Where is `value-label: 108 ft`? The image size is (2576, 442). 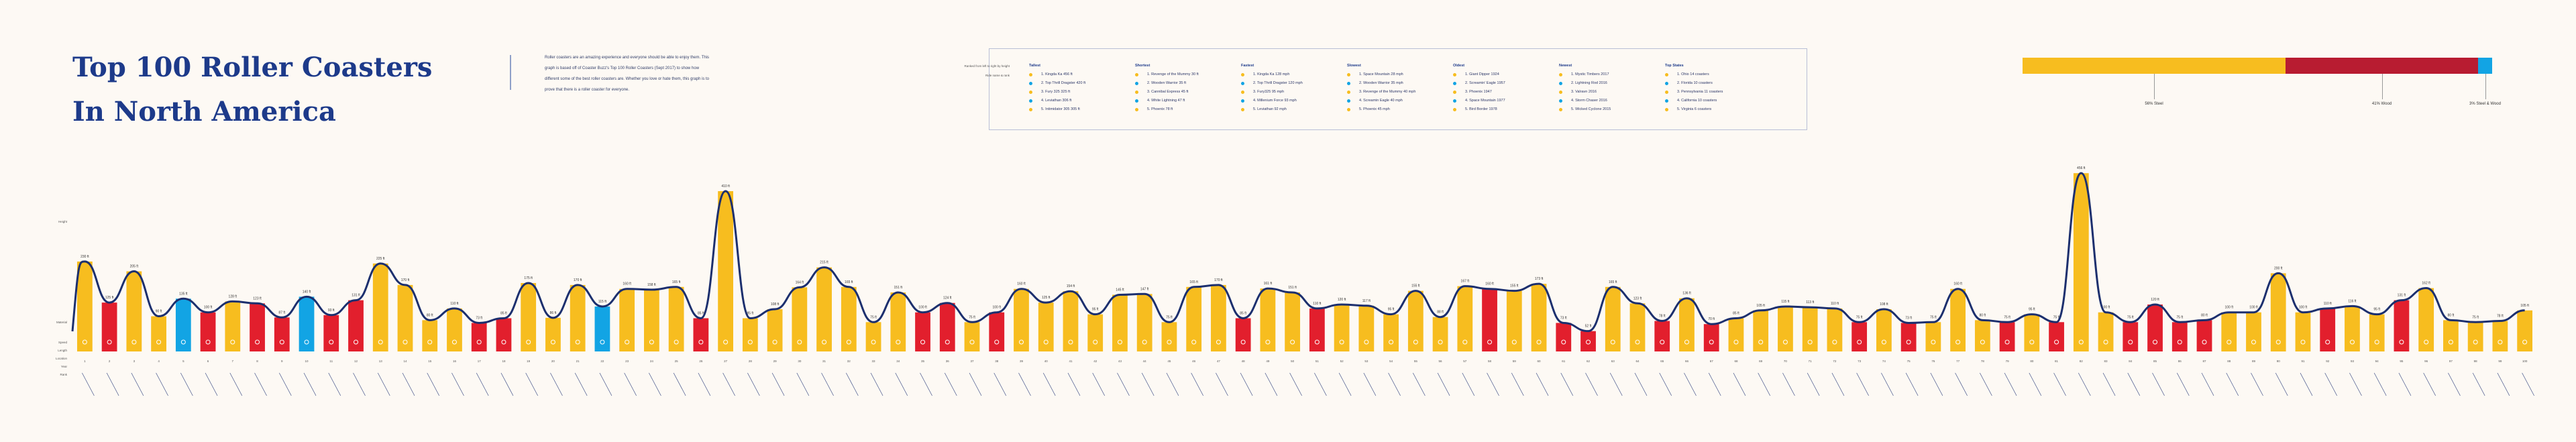 value-label: 108 ft is located at coordinates (1884, 304).